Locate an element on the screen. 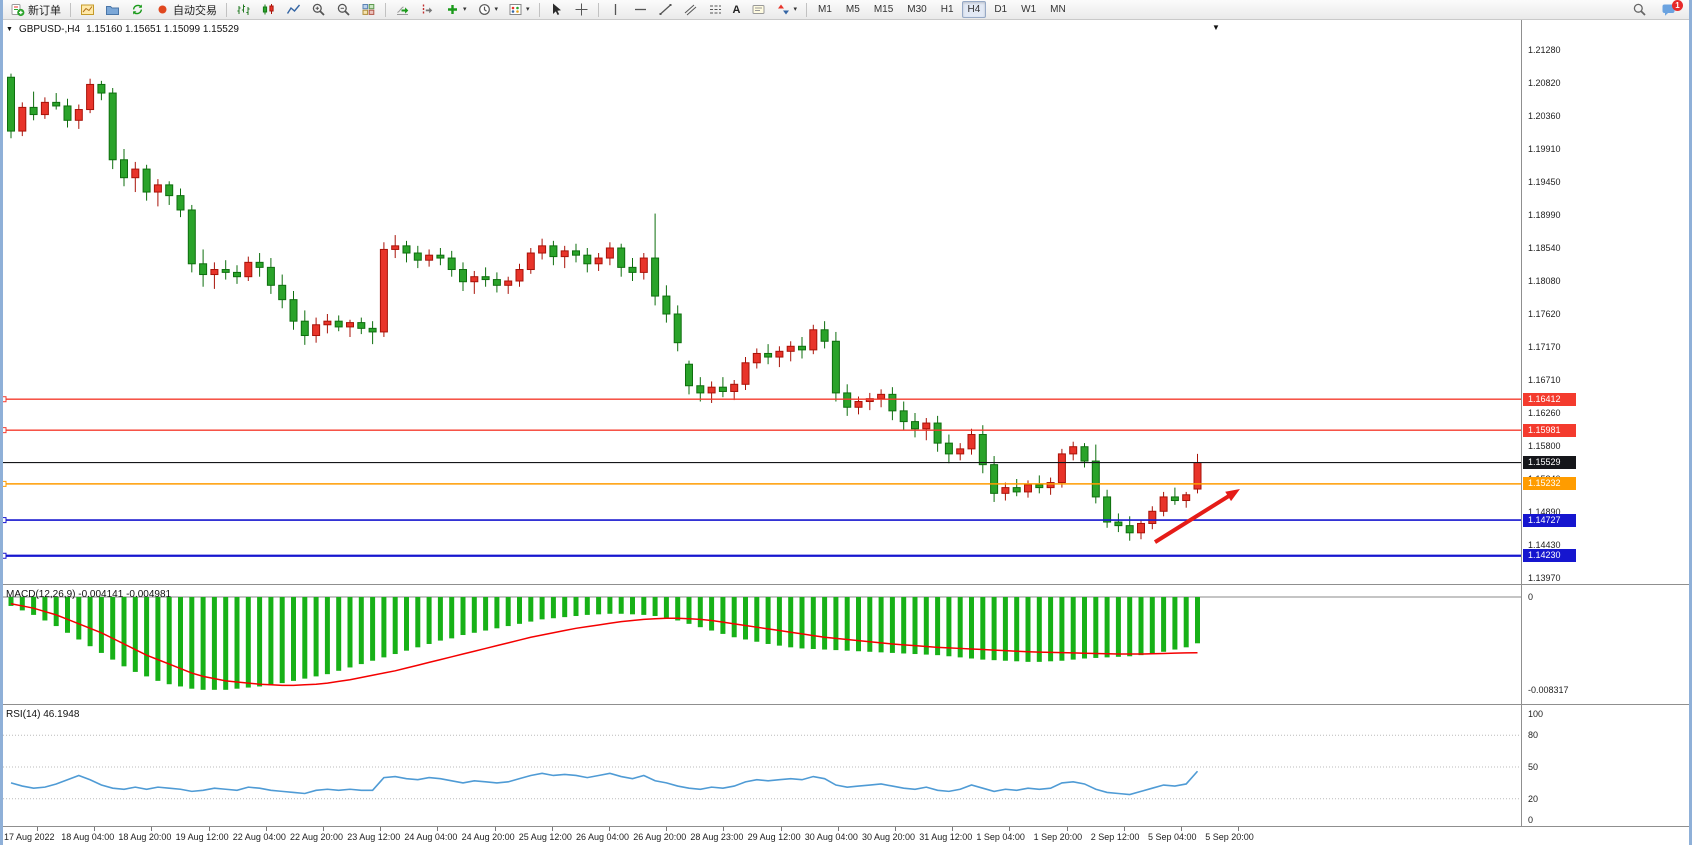 This screenshot has height=845, width=1692. timeframe-m30-button: M30 is located at coordinates (916, 9).